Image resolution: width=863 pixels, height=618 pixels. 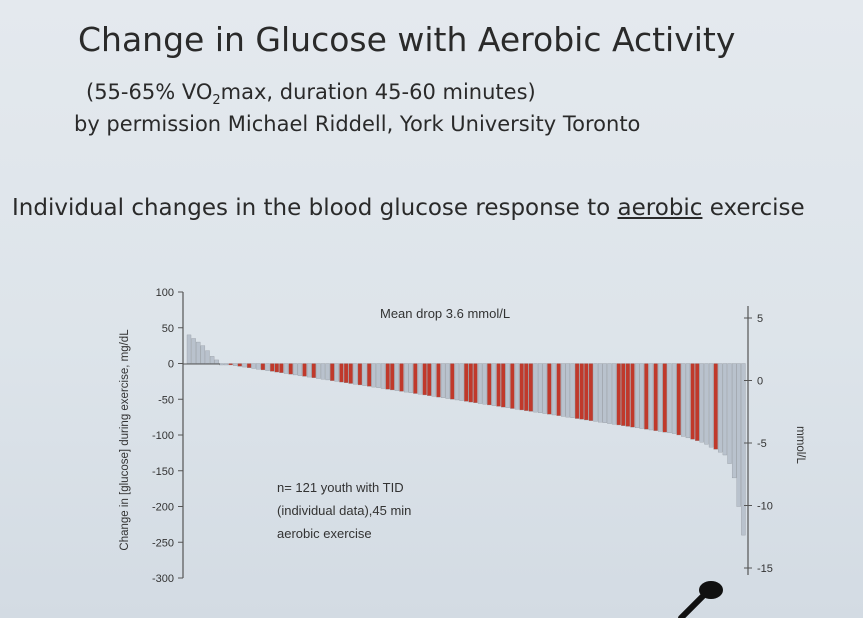 I want to click on heading-part: exercise, so click(x=753, y=208).